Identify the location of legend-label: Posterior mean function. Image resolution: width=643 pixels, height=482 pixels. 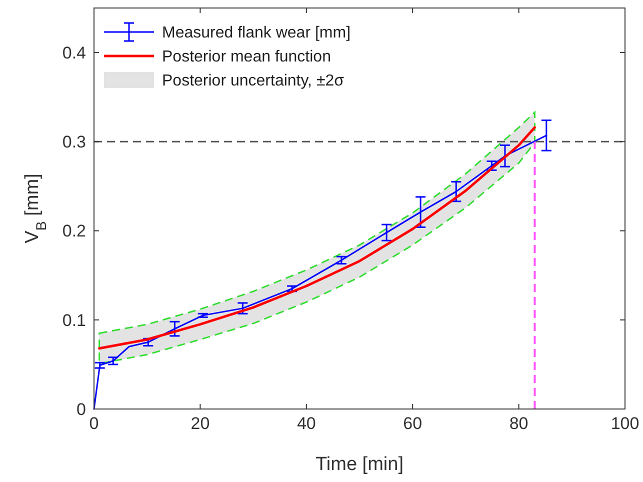
(246, 57).